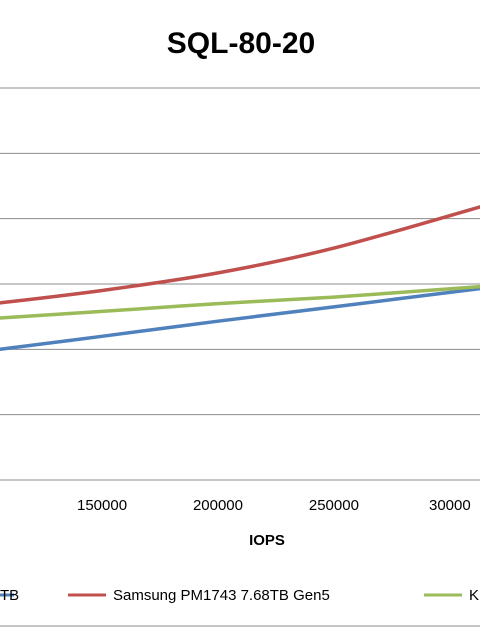 The width and height of the screenshot is (480, 627). What do you see at coordinates (221, 595) in the screenshot?
I see `legend-label-samsung: Samsung PM1743 7.68TB Gen5` at bounding box center [221, 595].